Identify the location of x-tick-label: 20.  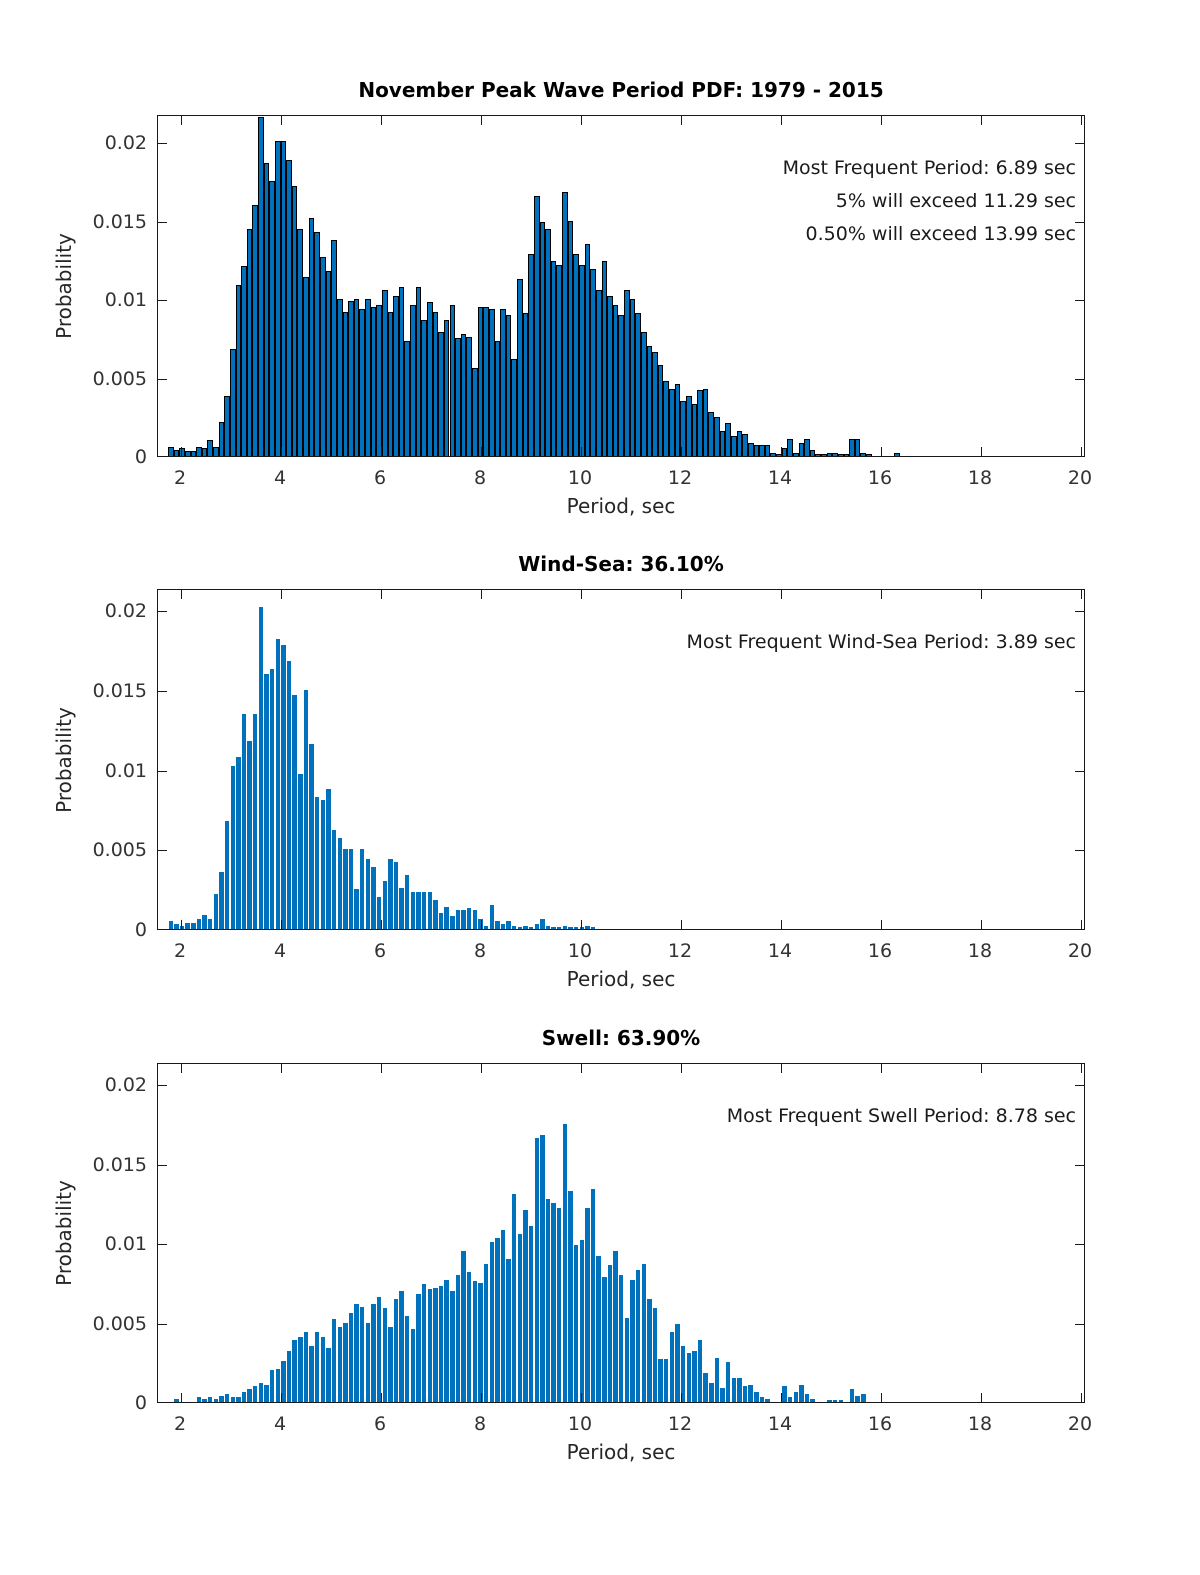
(1080, 951).